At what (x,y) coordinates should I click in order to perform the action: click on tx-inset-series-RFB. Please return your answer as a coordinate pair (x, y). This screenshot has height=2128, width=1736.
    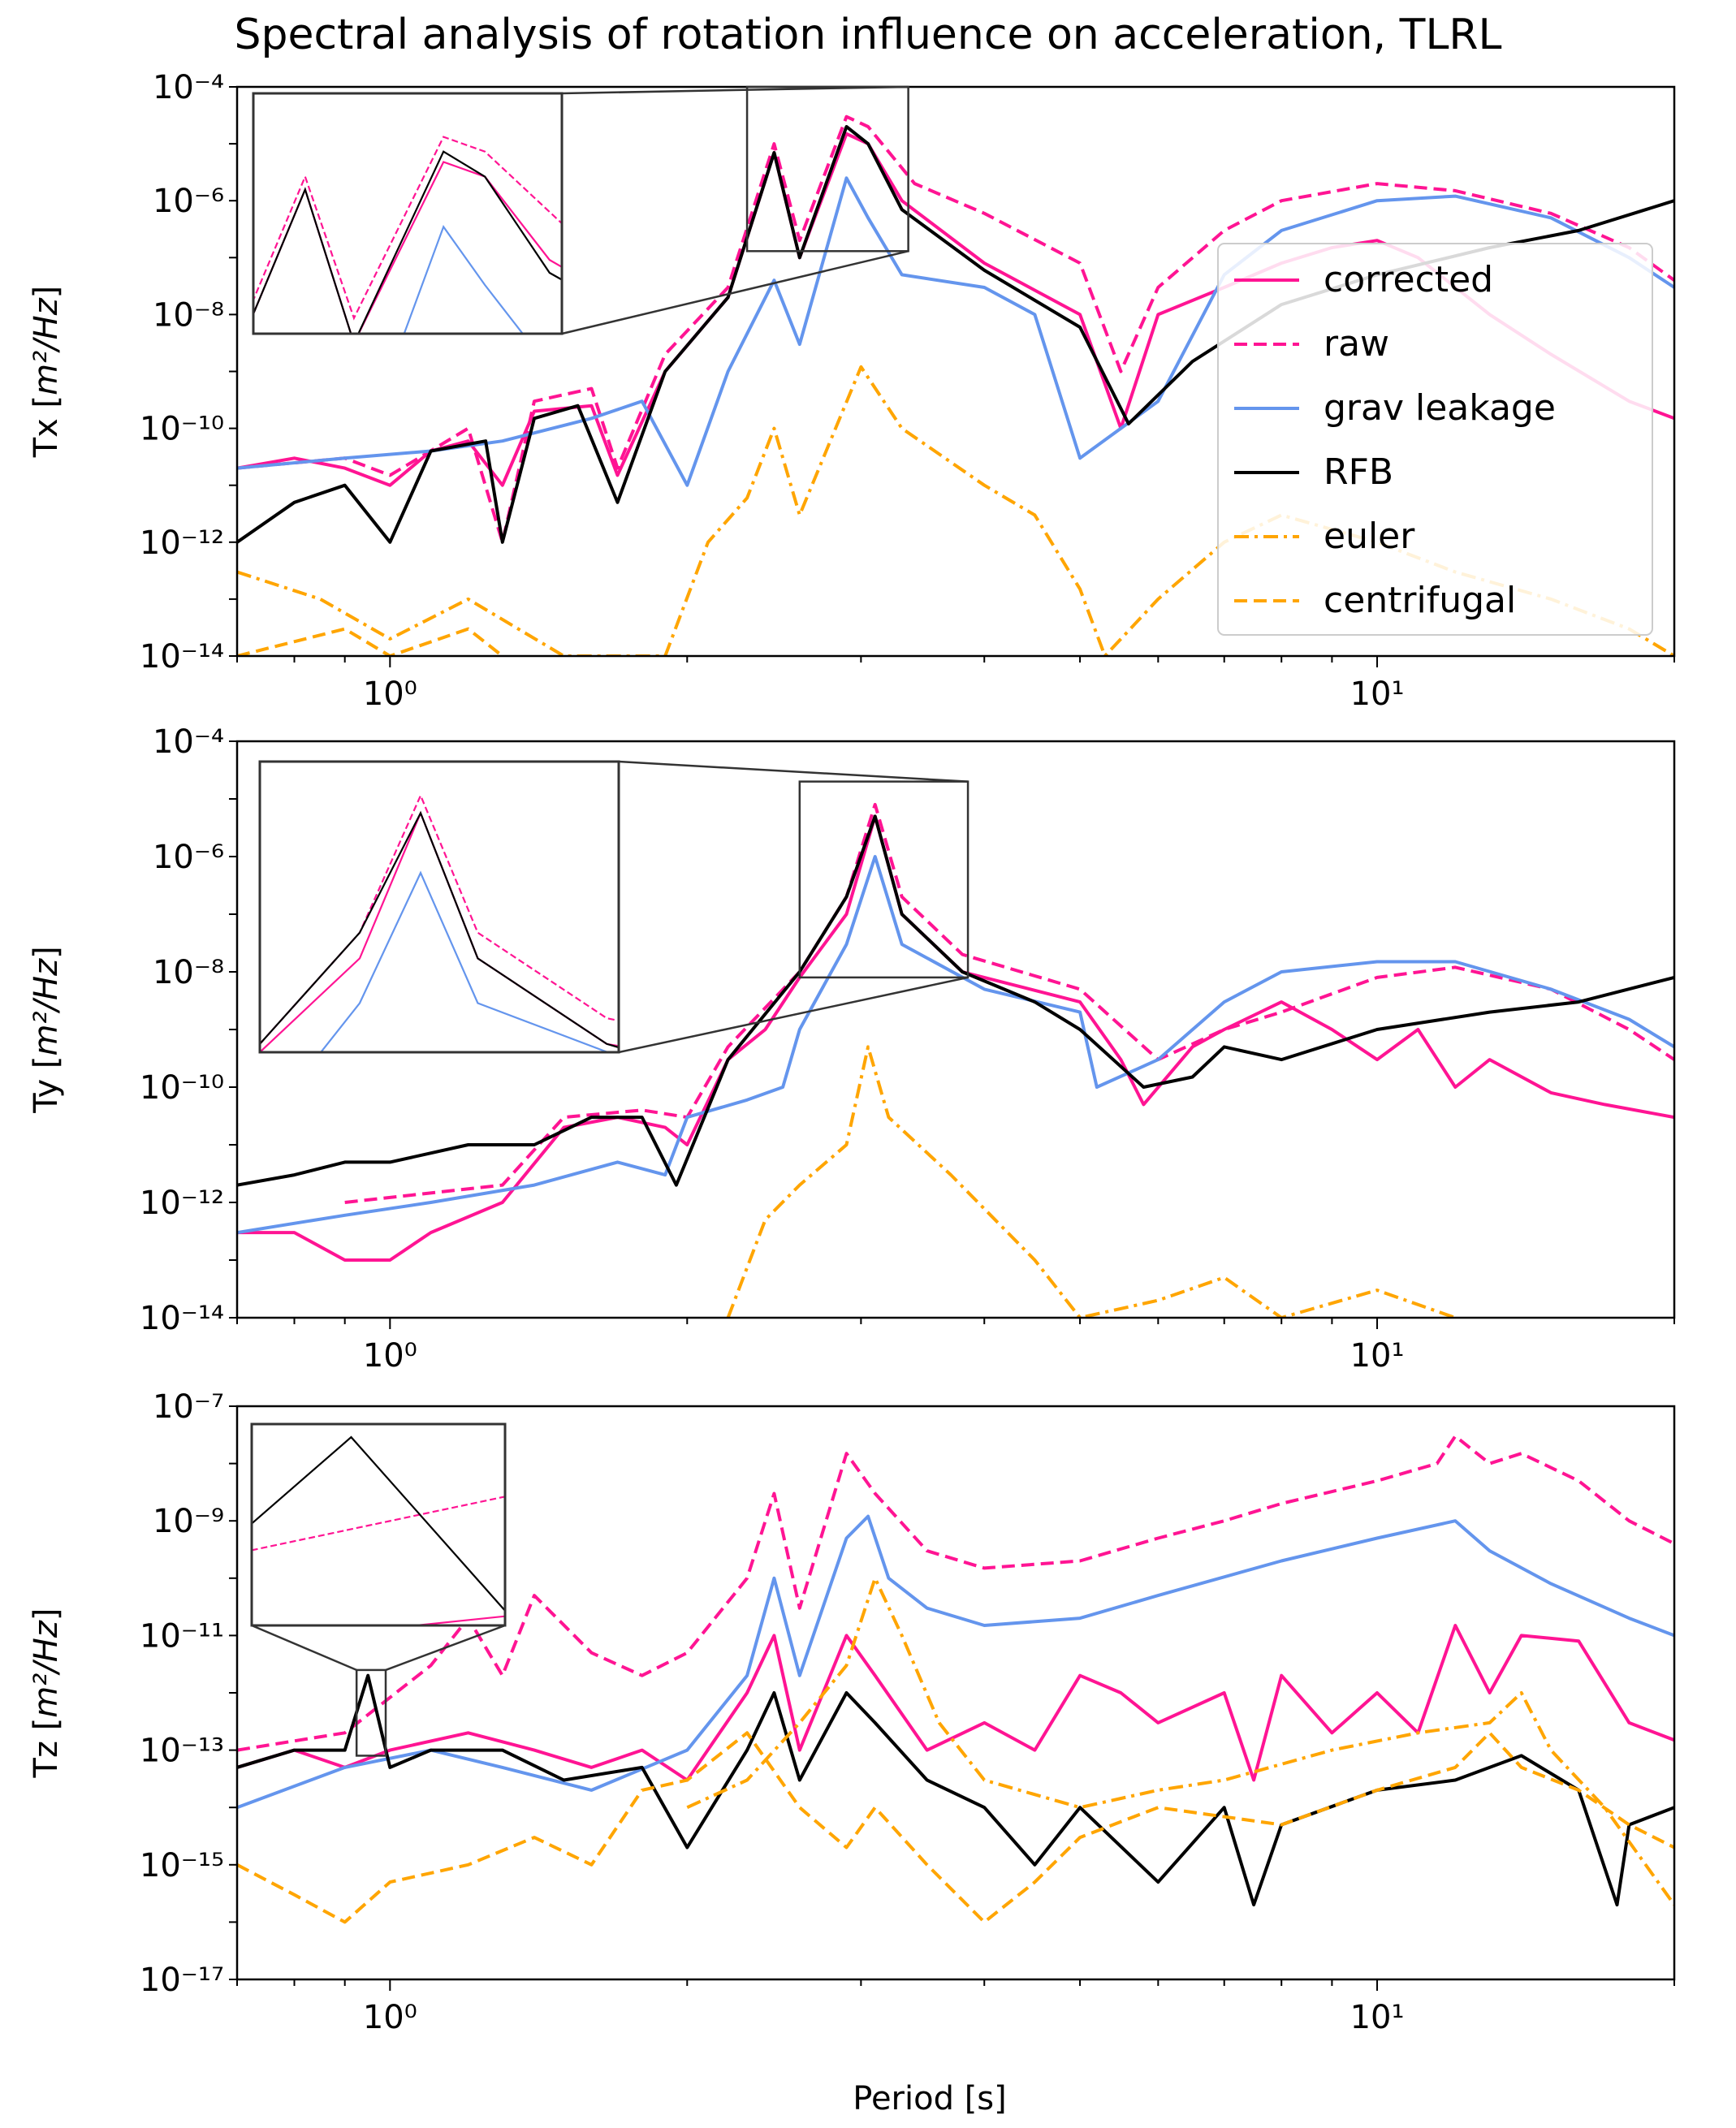
    Looking at the image, I should click on (407, 242).